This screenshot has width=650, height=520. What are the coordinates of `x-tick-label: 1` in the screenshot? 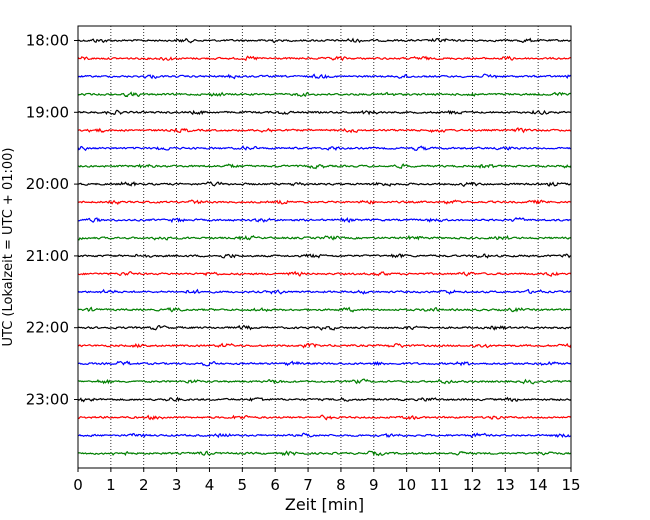 It's located at (111, 485).